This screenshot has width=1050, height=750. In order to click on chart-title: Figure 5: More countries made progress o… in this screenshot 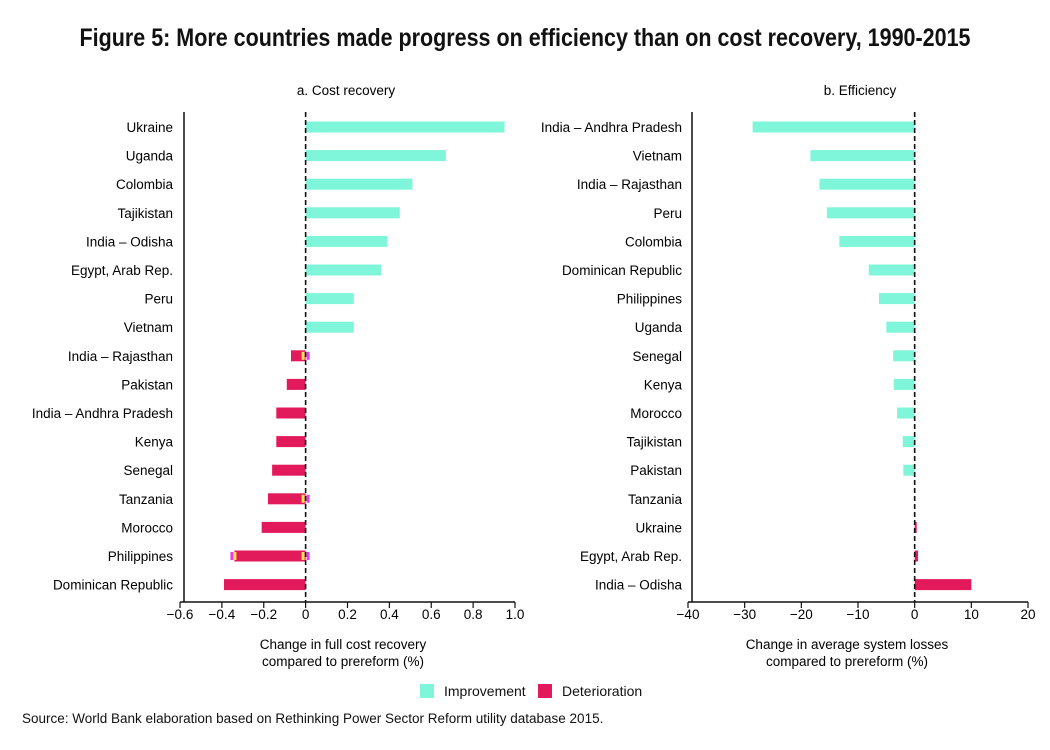, I will do `click(525, 38)`.